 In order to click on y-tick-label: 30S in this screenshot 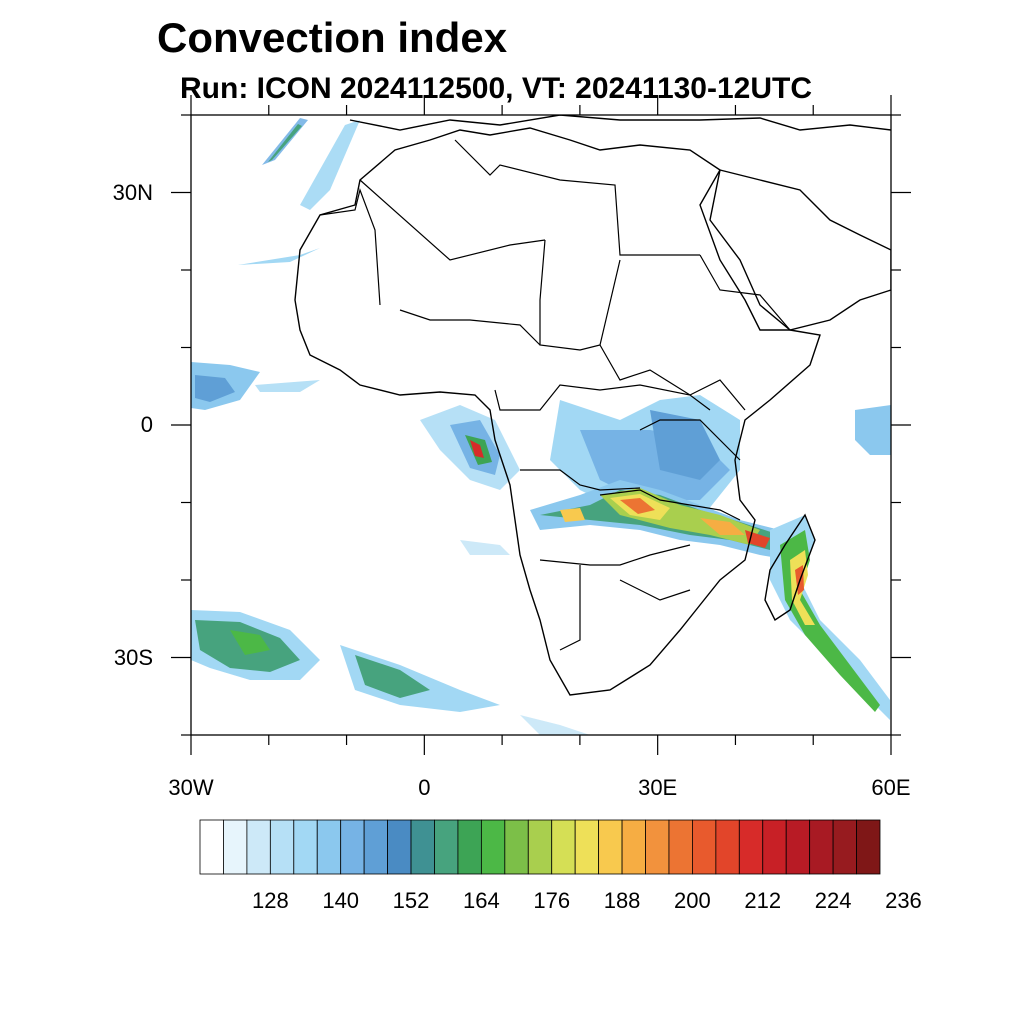, I will do `click(133, 657)`.